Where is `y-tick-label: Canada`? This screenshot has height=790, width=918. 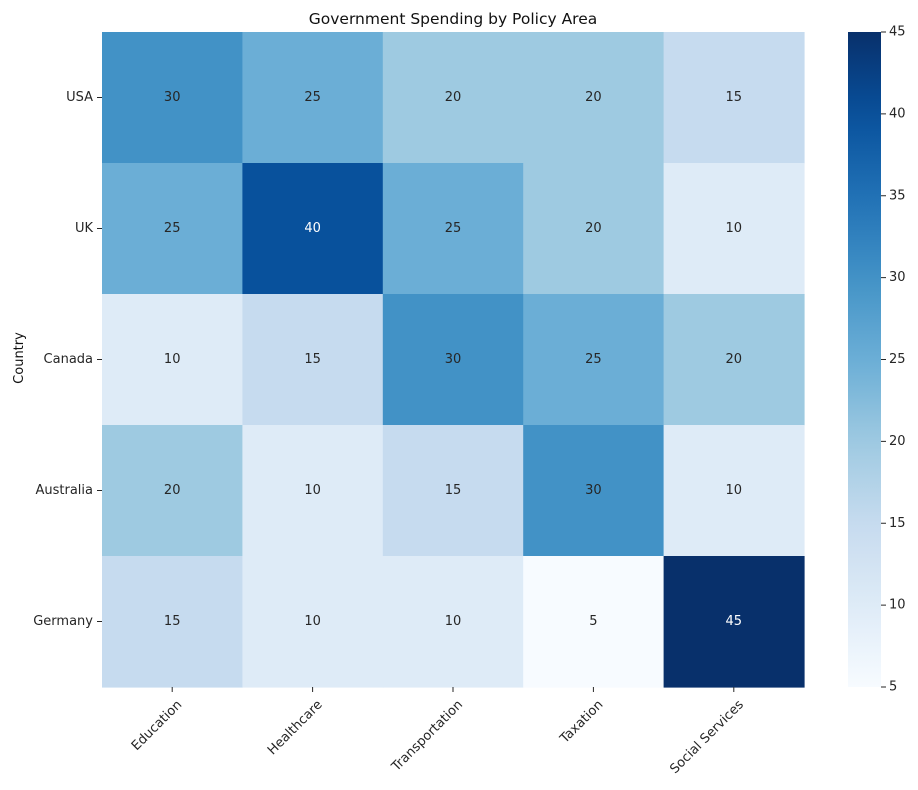
y-tick-label: Canada is located at coordinates (68, 359).